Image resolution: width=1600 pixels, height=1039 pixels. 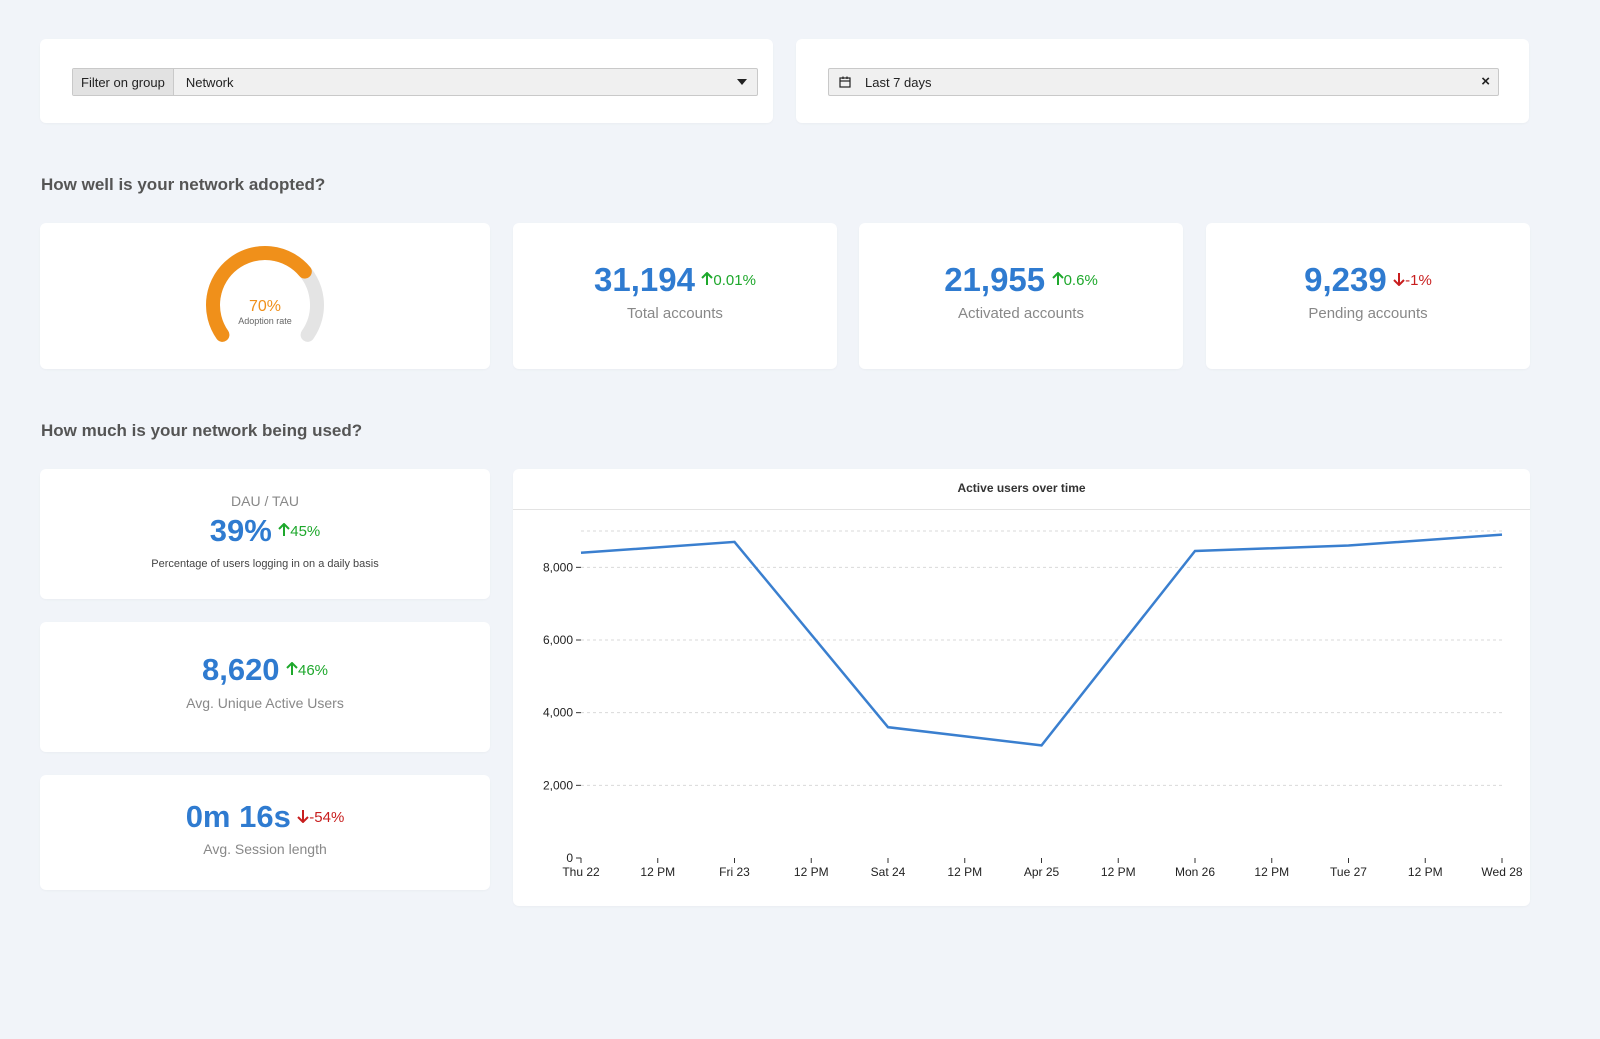 I want to click on pending-accounts-label: Pending accounts, so click(x=1368, y=313).